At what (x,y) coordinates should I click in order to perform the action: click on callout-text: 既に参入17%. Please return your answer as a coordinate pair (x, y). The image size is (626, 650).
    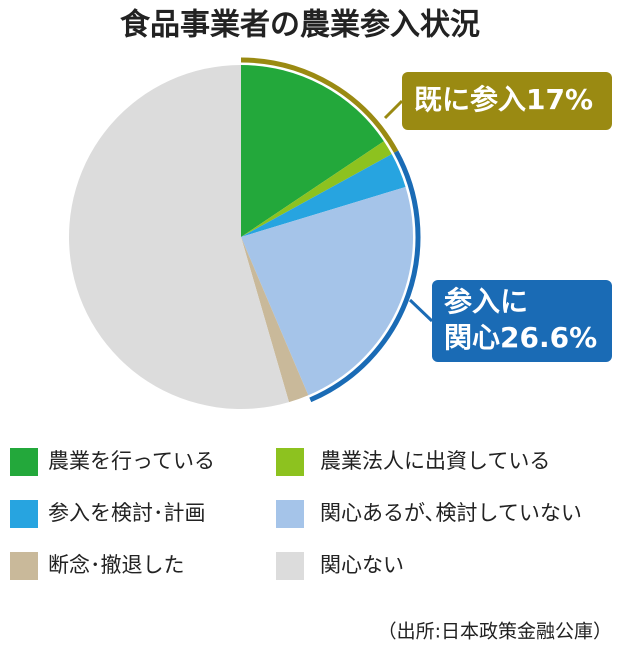
    Looking at the image, I should click on (503, 99).